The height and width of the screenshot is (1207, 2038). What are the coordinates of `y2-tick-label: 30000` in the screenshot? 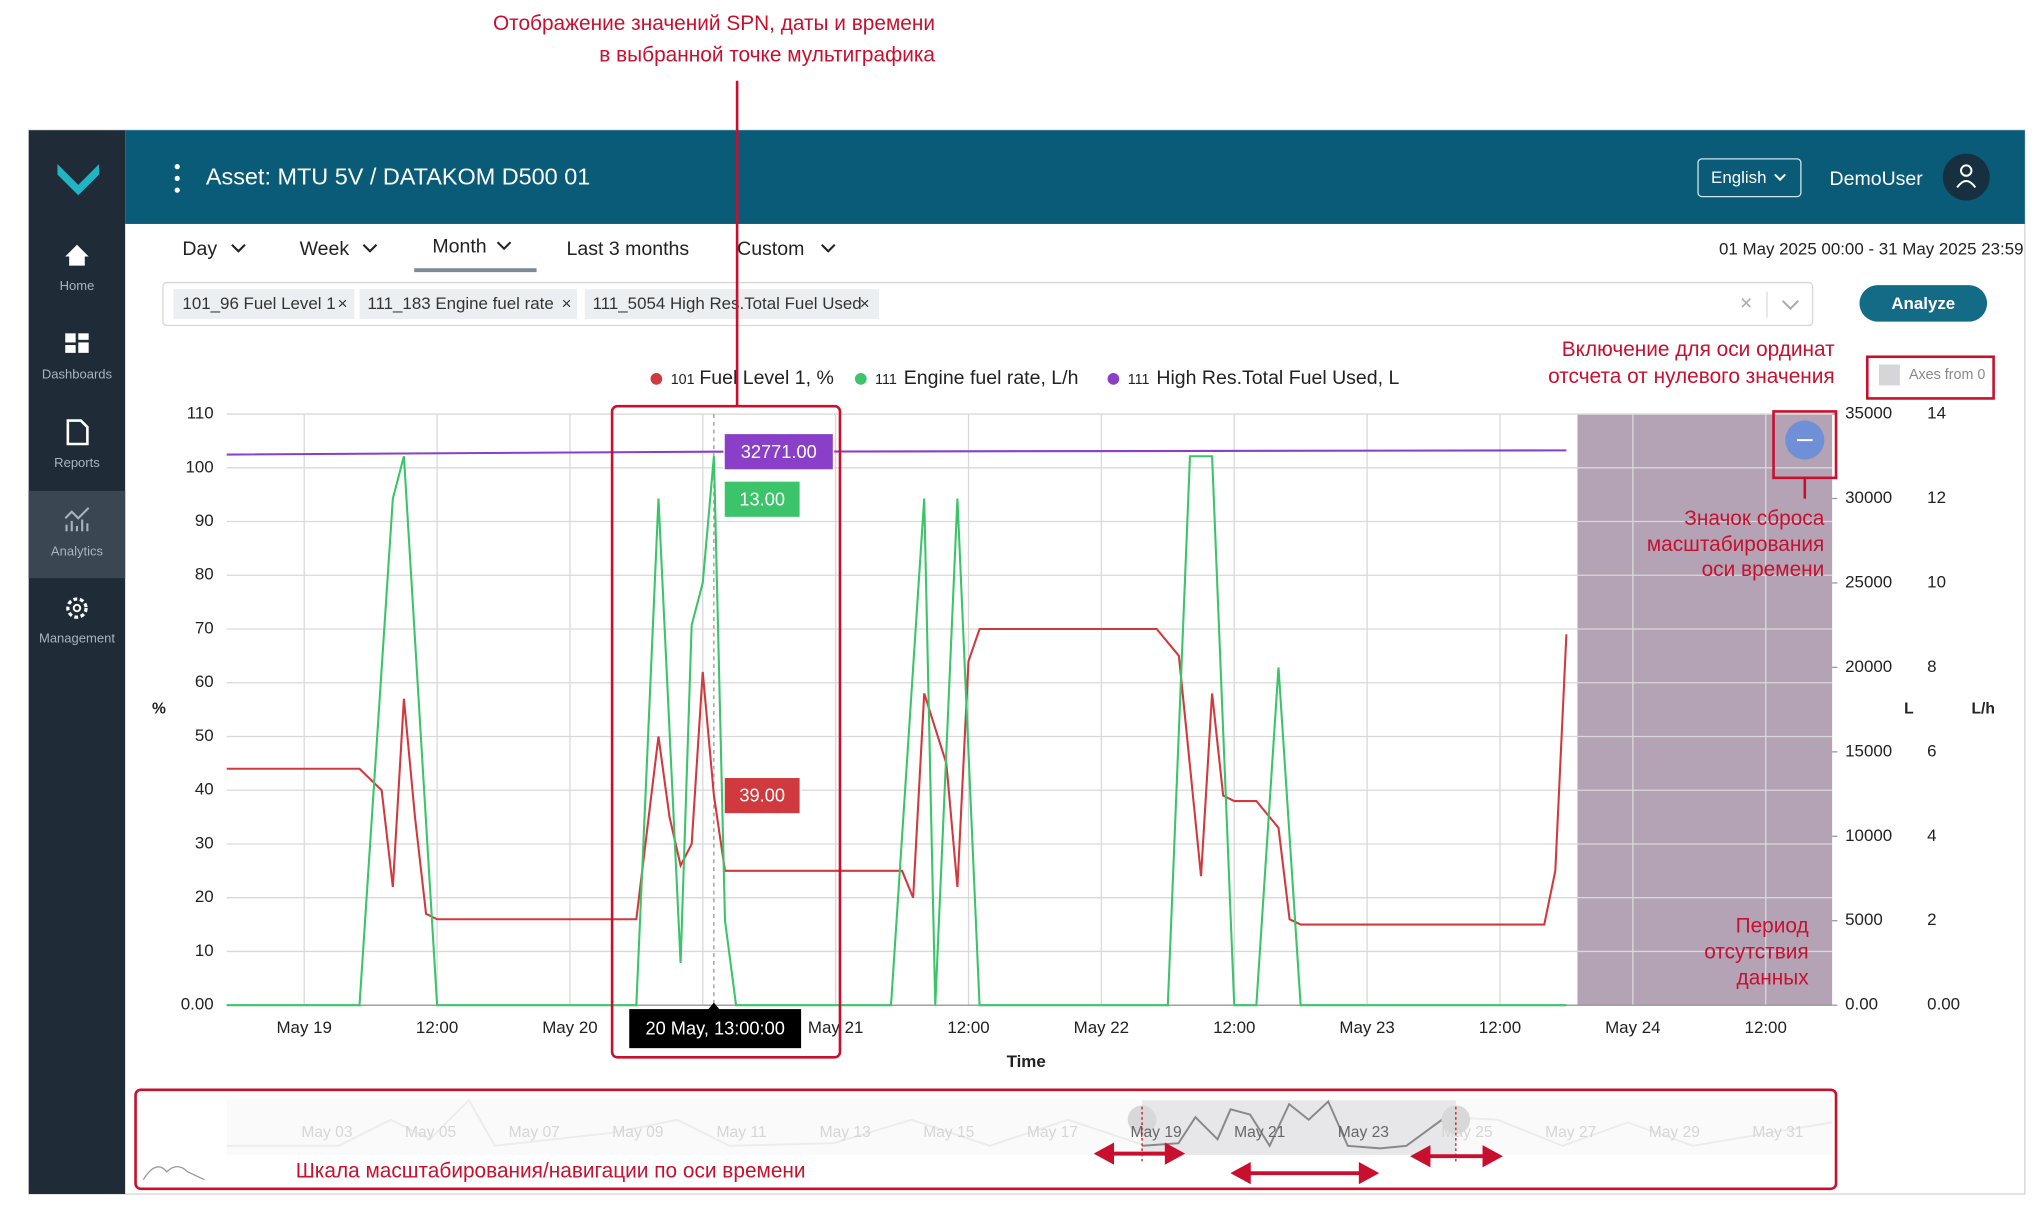 It's located at (1868, 497).